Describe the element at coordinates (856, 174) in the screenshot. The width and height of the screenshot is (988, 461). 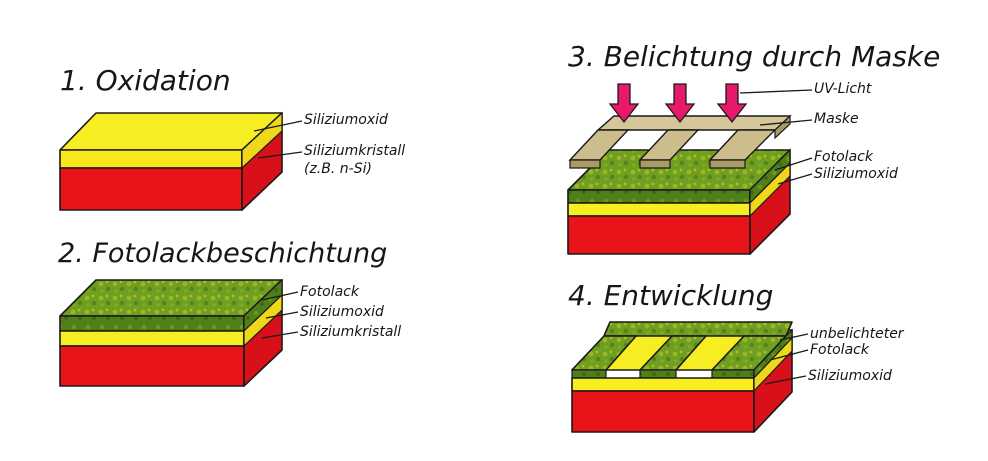
I see `step3-label-oxide: Siliziumoxid` at that location.